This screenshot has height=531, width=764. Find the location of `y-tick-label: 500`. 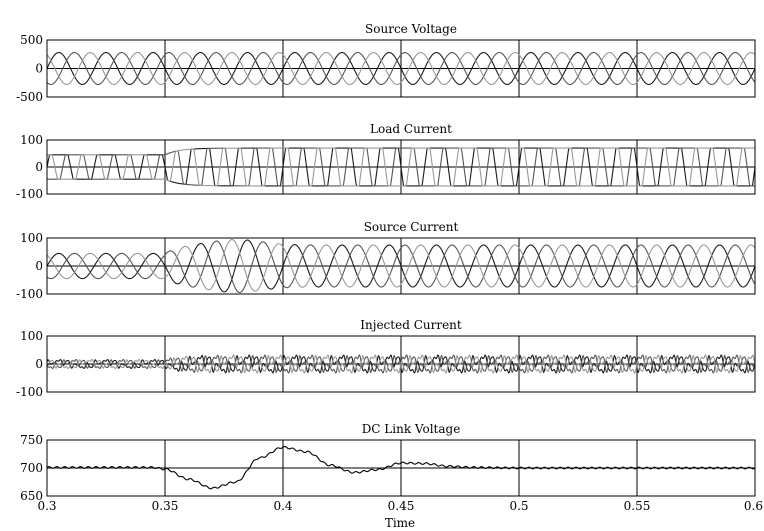

y-tick-label: 500 is located at coordinates (31, 40).